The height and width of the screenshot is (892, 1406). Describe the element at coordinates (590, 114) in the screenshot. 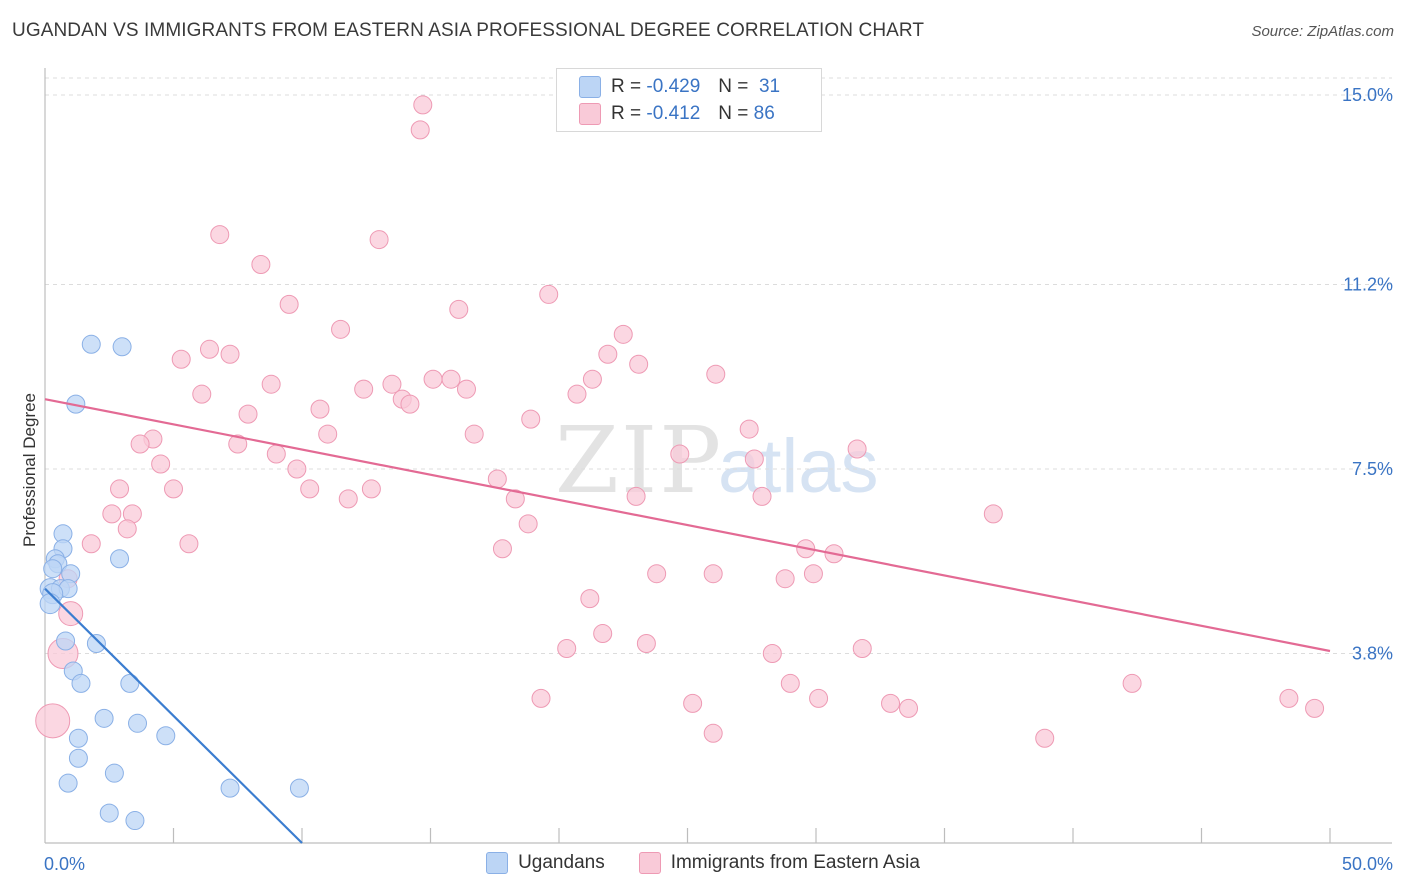

I see `legend-swatch-pink` at that location.